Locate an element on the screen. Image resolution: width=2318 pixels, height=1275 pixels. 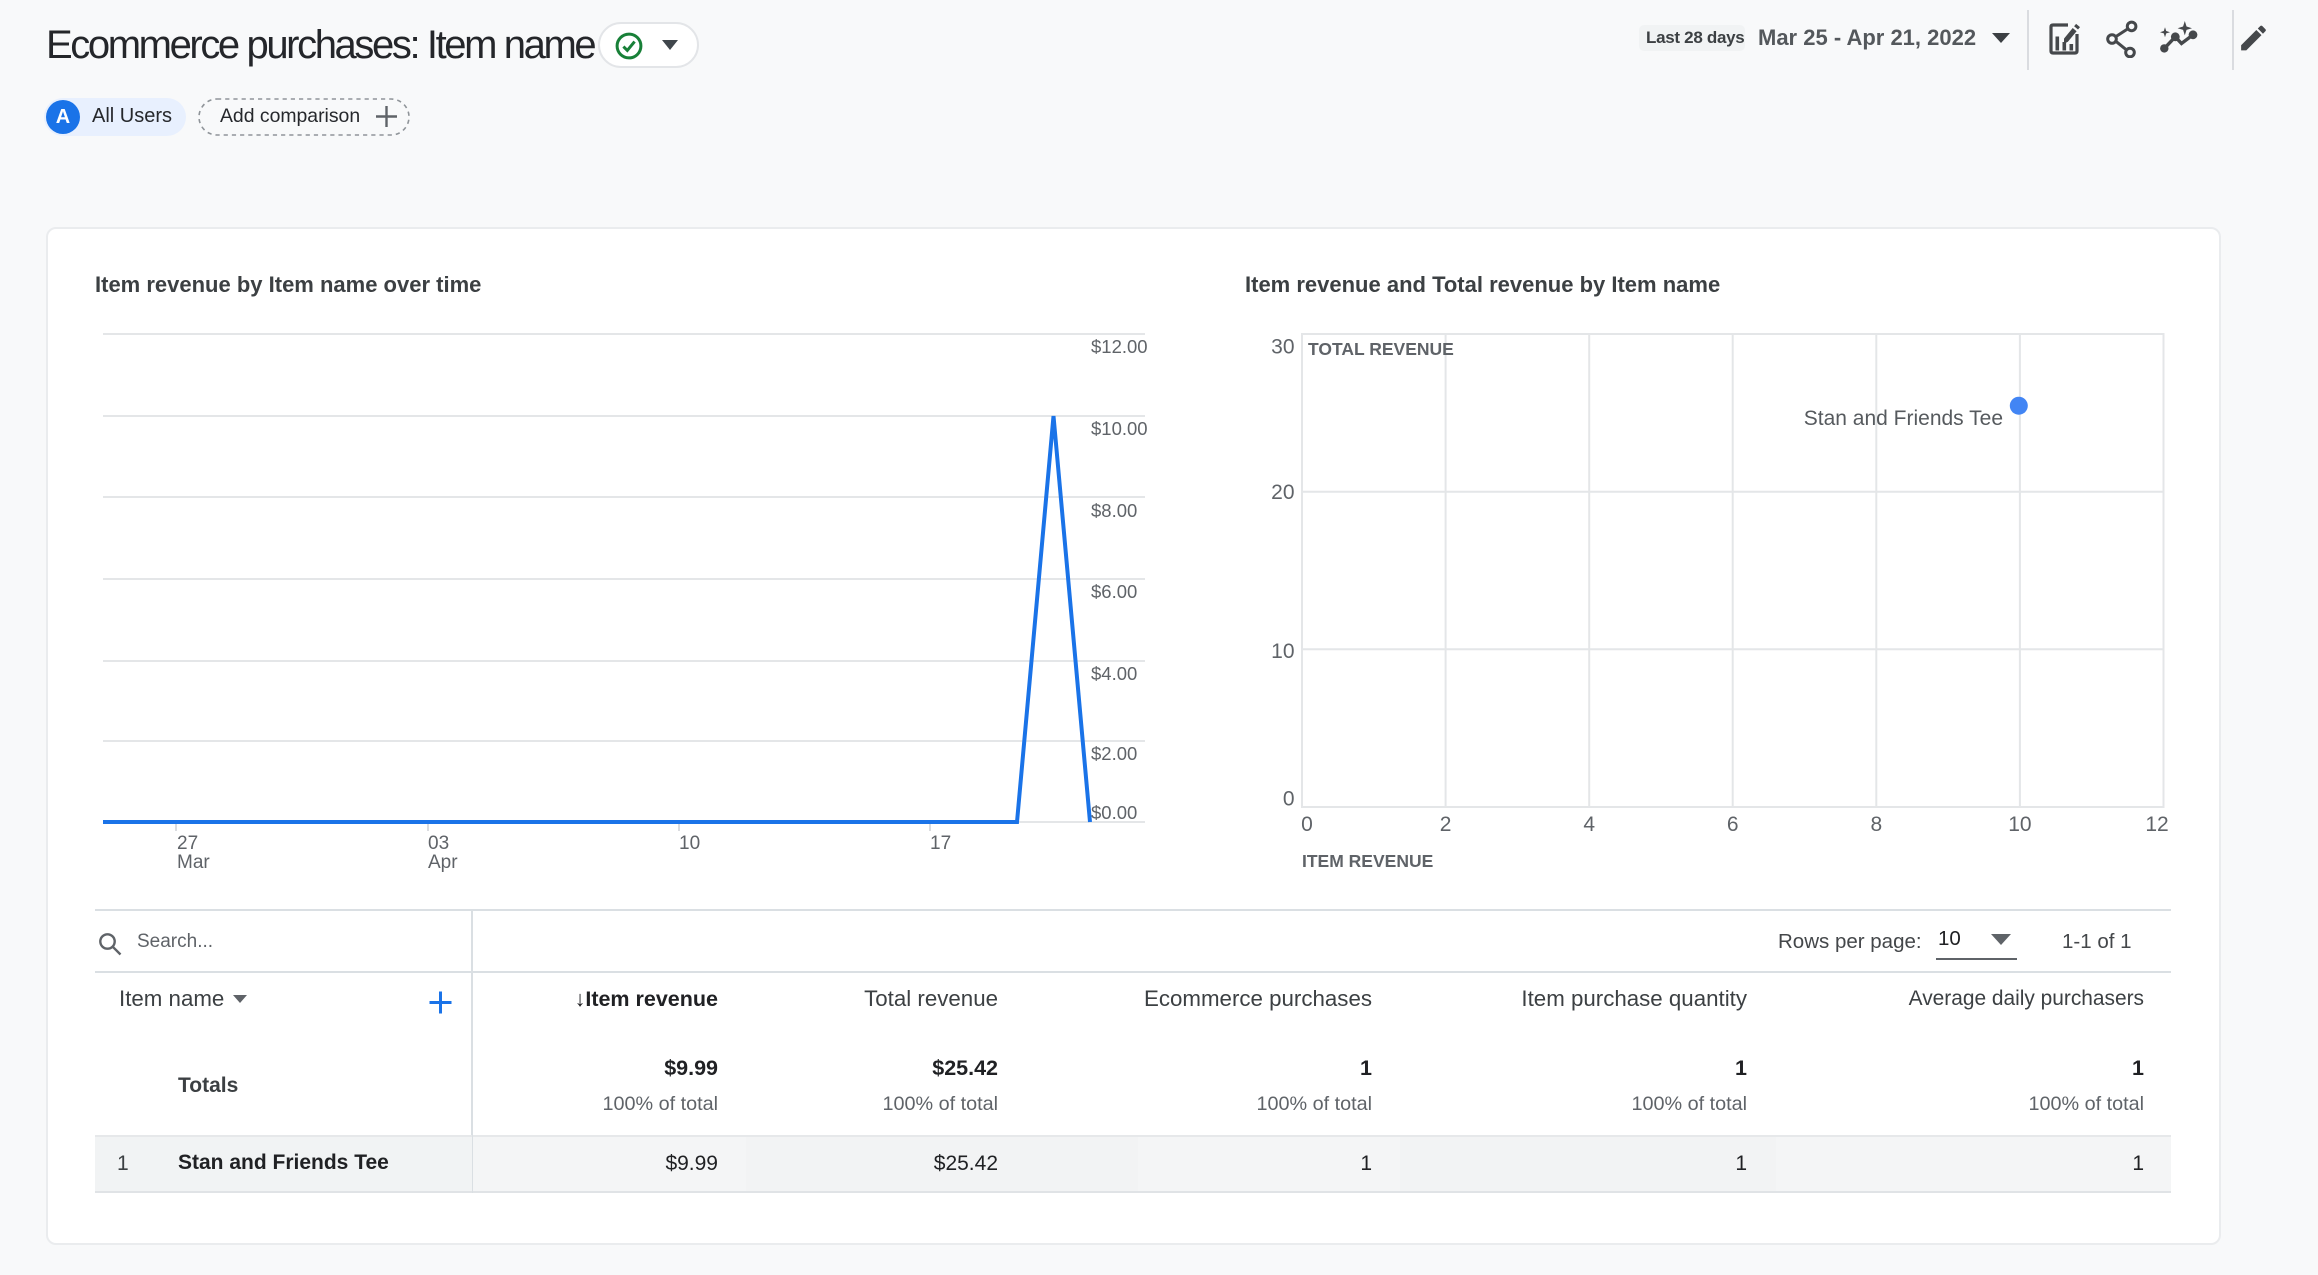
svg-text: 12 is located at coordinates (2156, 824).